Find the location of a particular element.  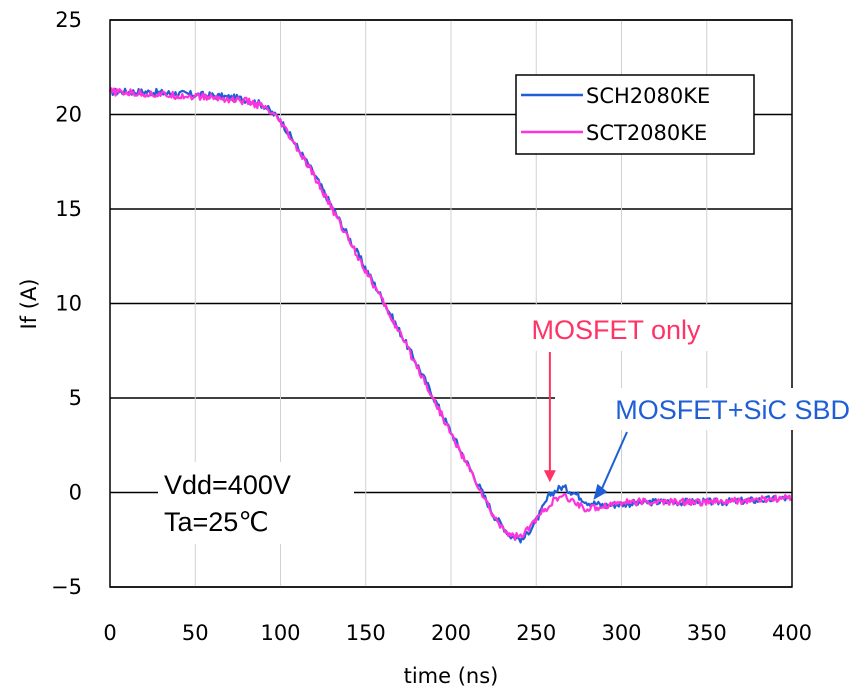

y-tick-label: 10 is located at coordinates (68, 304).